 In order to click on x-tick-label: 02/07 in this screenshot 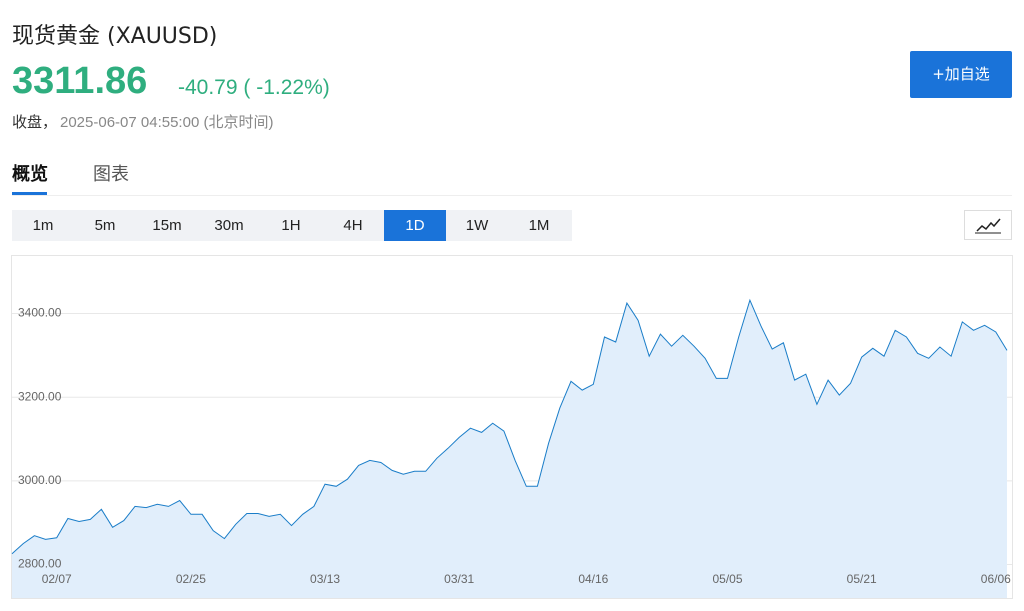, I will do `click(57, 579)`.